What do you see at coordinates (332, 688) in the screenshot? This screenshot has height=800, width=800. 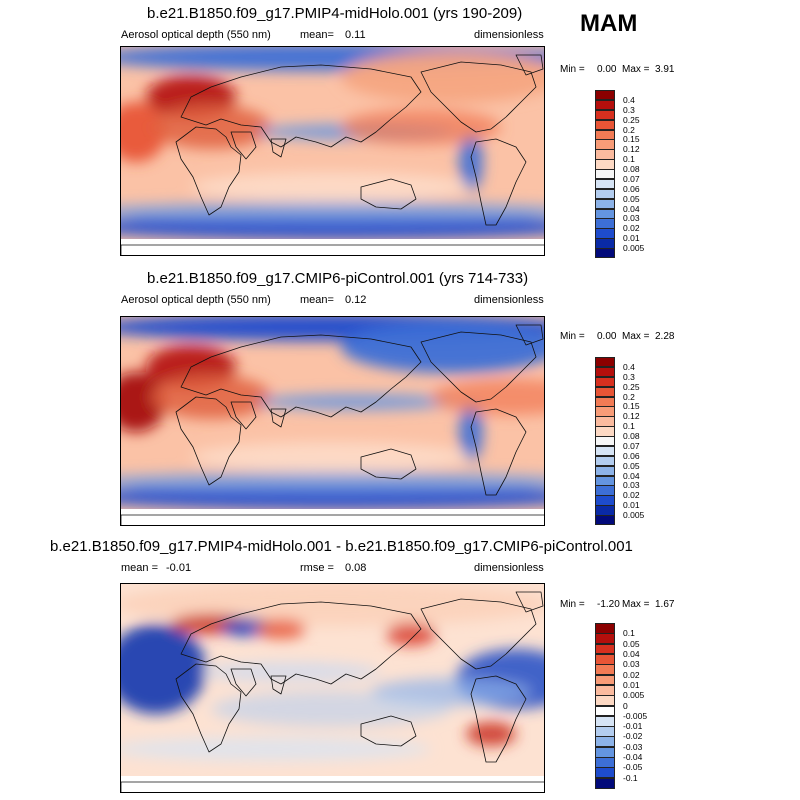 I see `panel3-map` at bounding box center [332, 688].